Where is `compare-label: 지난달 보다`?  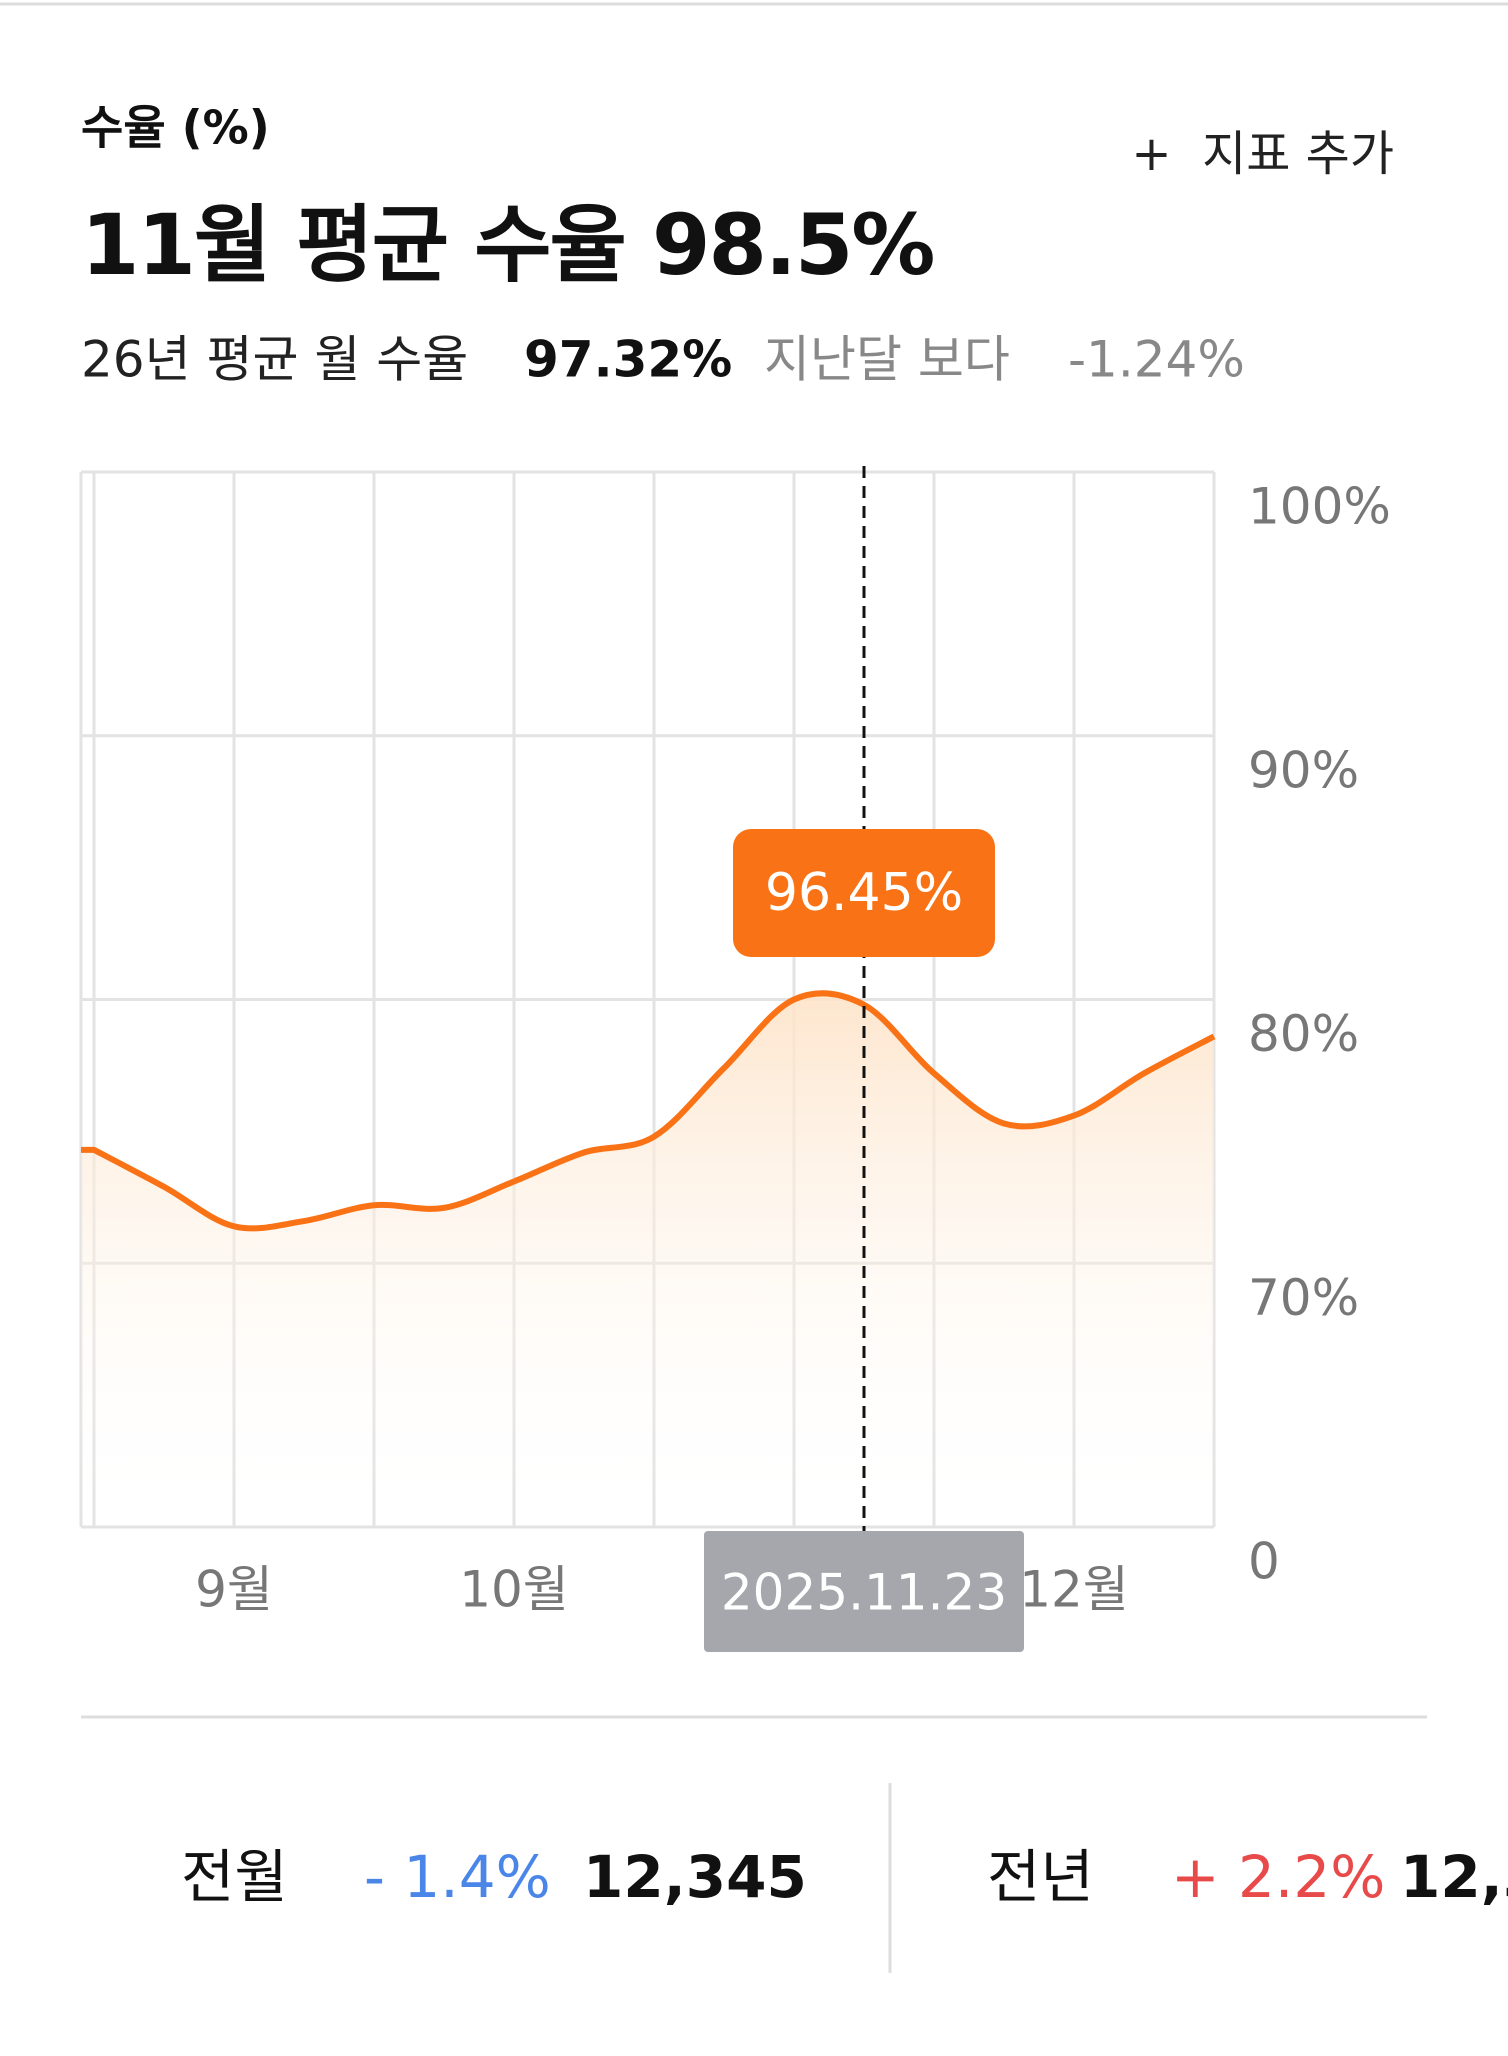 compare-label: 지난달 보다 is located at coordinates (887, 360).